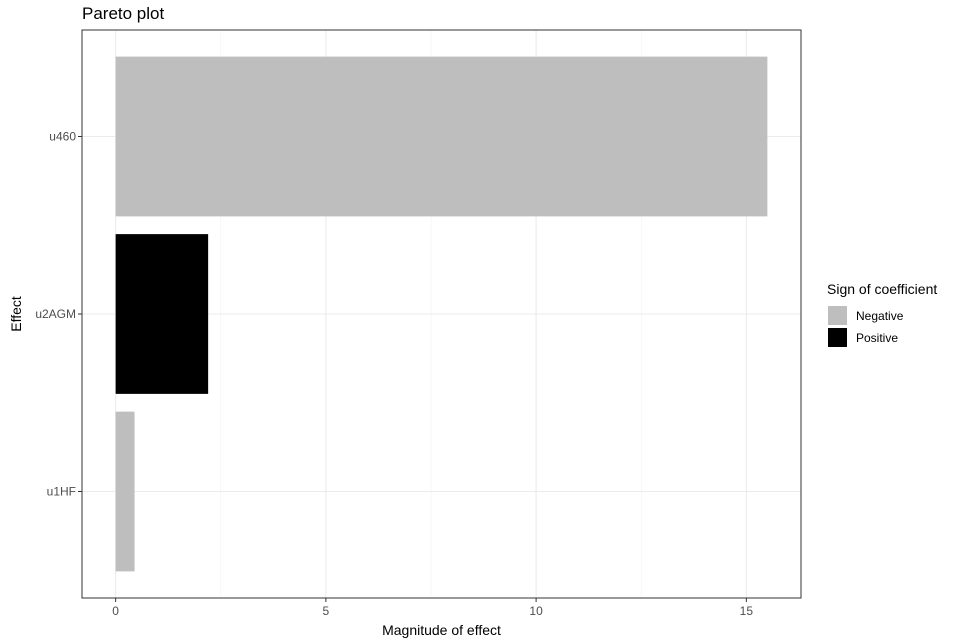 The width and height of the screenshot is (959, 640). Describe the element at coordinates (536, 611) in the screenshot. I see `x-tick-label: 10` at that location.